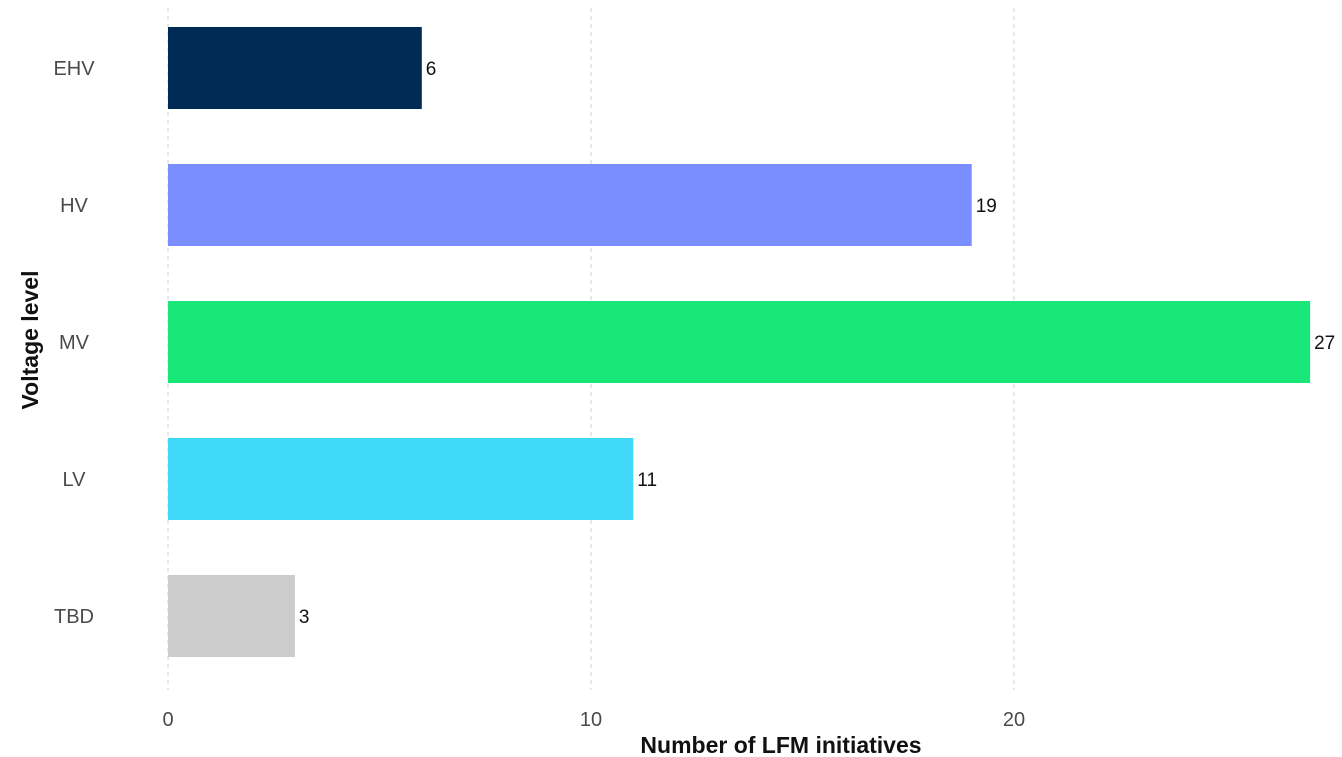 The image size is (1342, 757). I want to click on y-category-label: LV, so click(75, 480).